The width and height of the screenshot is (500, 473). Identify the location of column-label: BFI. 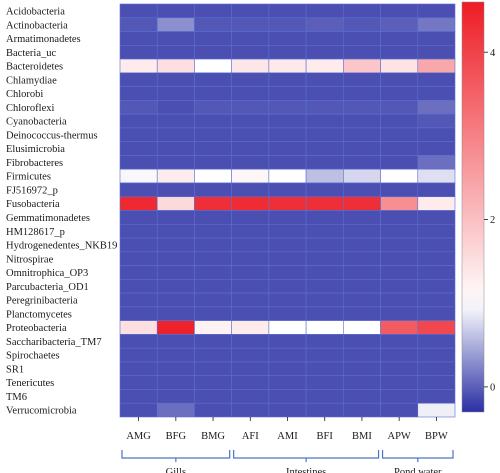
(325, 436).